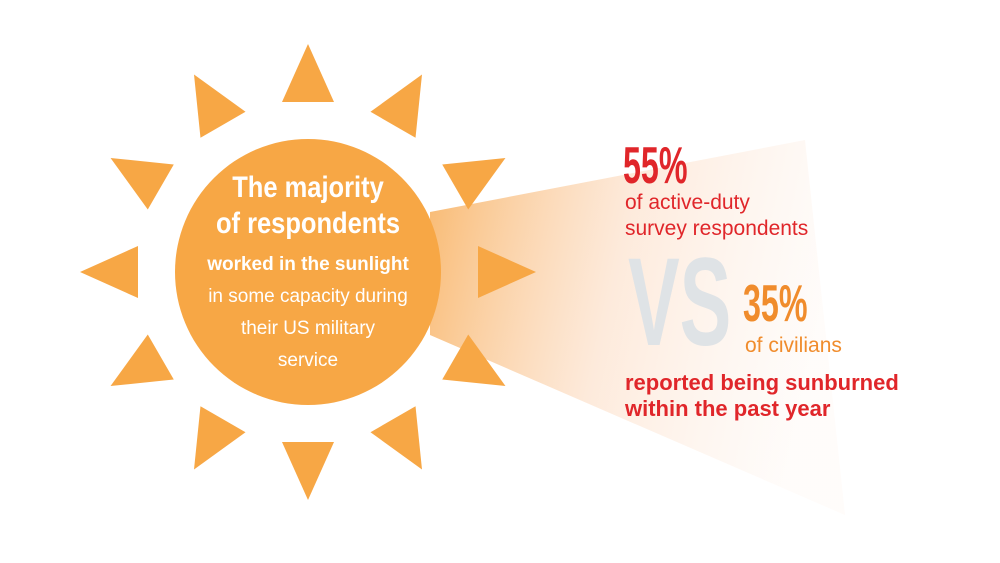  I want to click on sun-disc, so click(308, 272).